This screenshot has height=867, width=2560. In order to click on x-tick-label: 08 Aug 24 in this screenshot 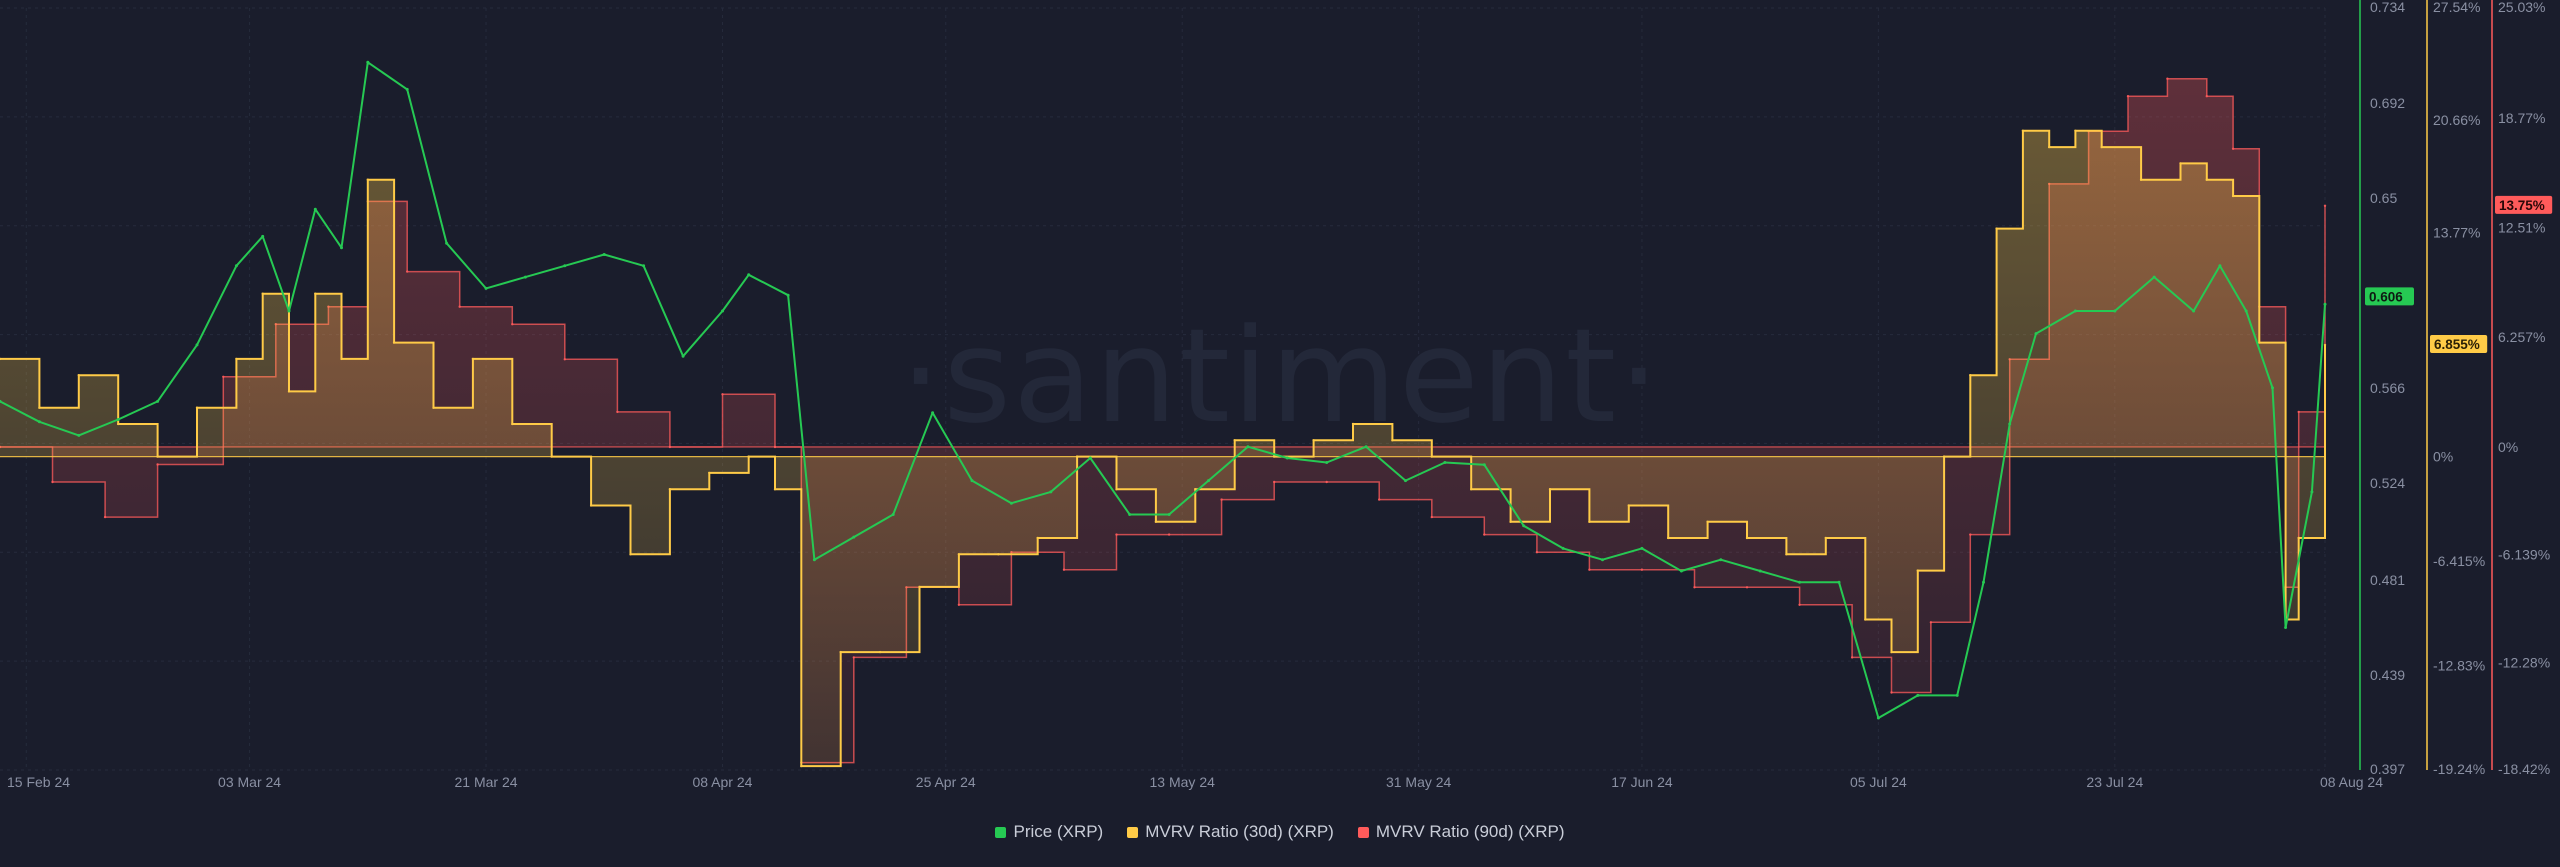, I will do `click(2351, 782)`.